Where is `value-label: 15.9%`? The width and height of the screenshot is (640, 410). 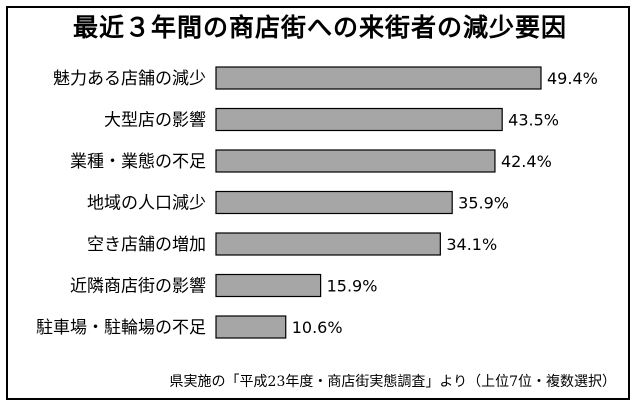 value-label: 15.9% is located at coordinates (352, 286).